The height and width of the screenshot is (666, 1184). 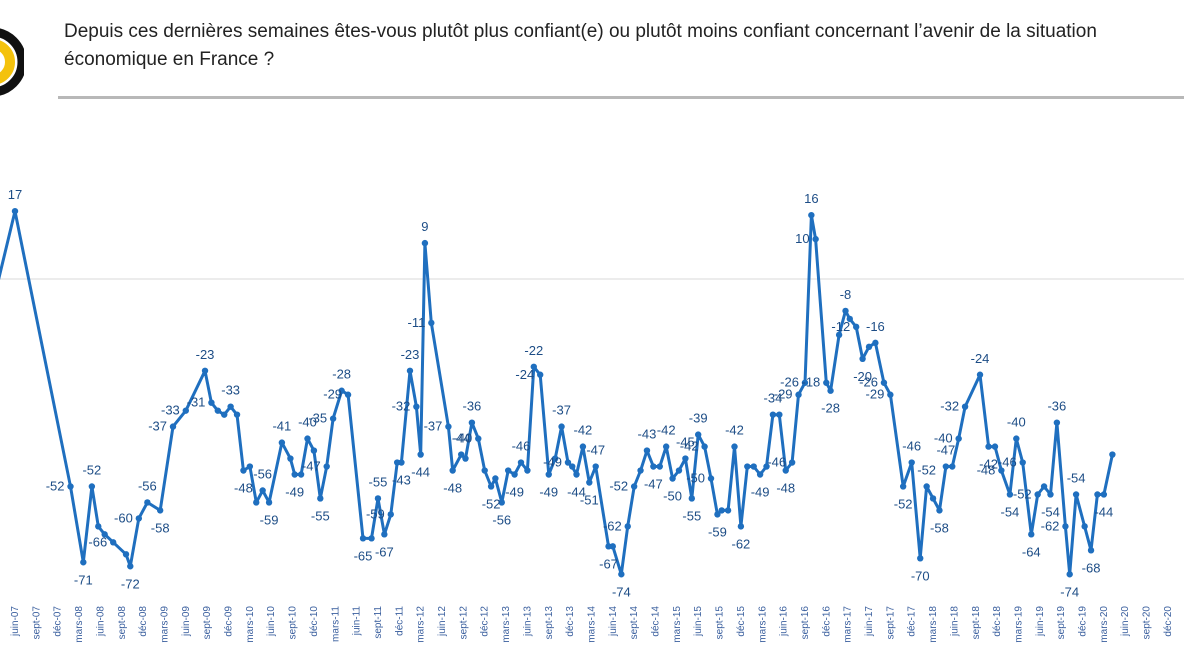 What do you see at coordinates (698, 418) in the screenshot?
I see `data-label: -39` at bounding box center [698, 418].